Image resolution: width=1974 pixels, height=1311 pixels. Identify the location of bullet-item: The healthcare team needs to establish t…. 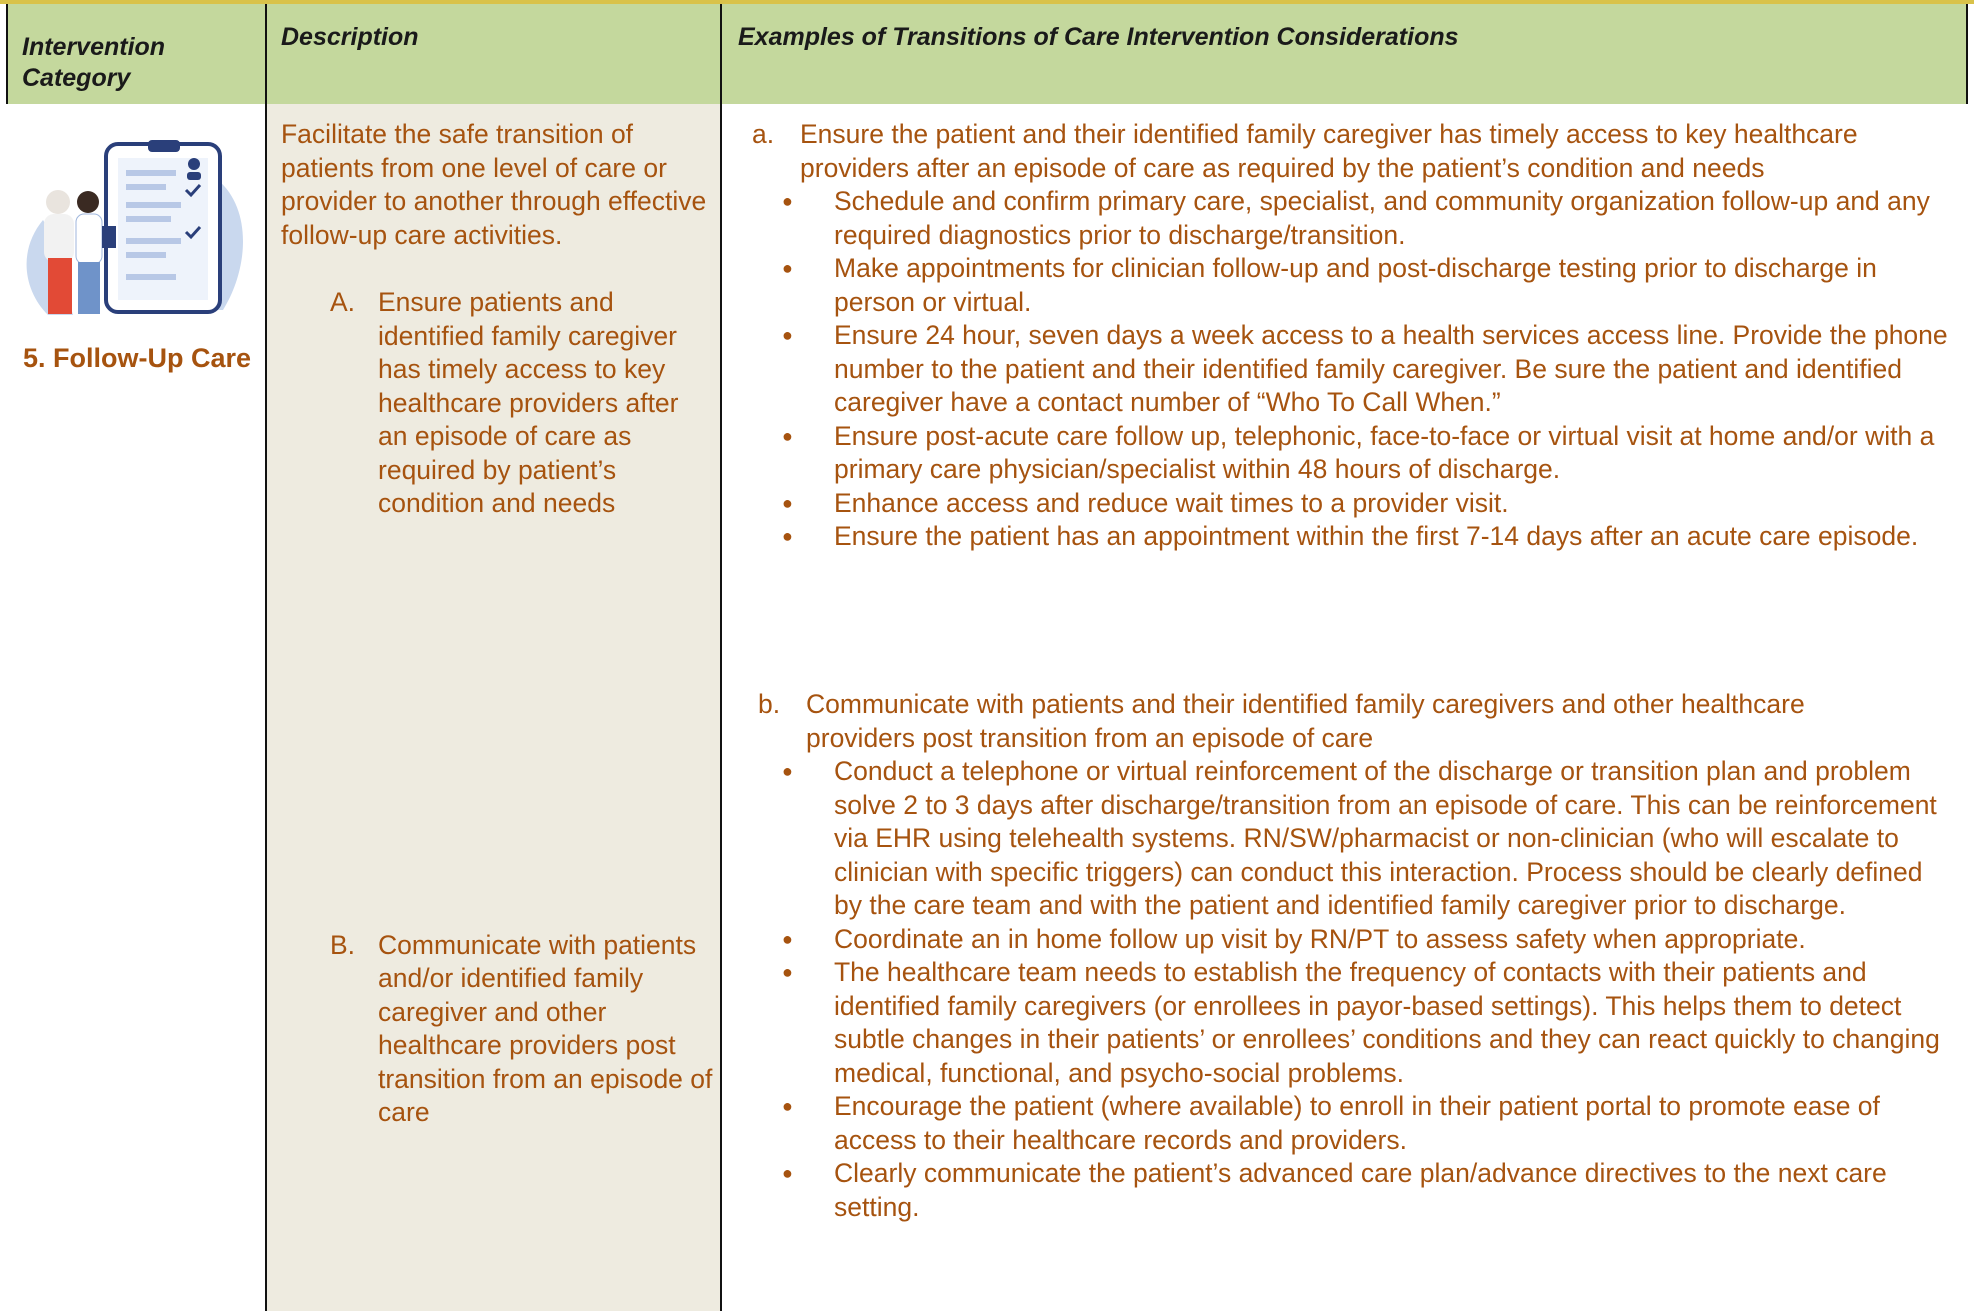
(1368, 1023).